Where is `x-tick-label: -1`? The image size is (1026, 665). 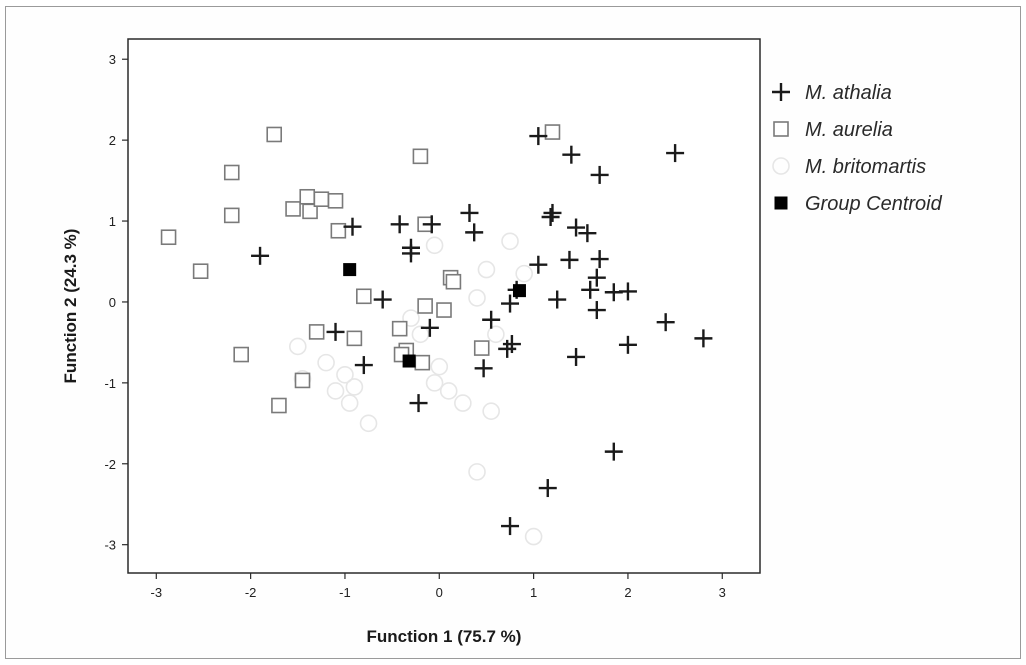 x-tick-label: -1 is located at coordinates (345, 592).